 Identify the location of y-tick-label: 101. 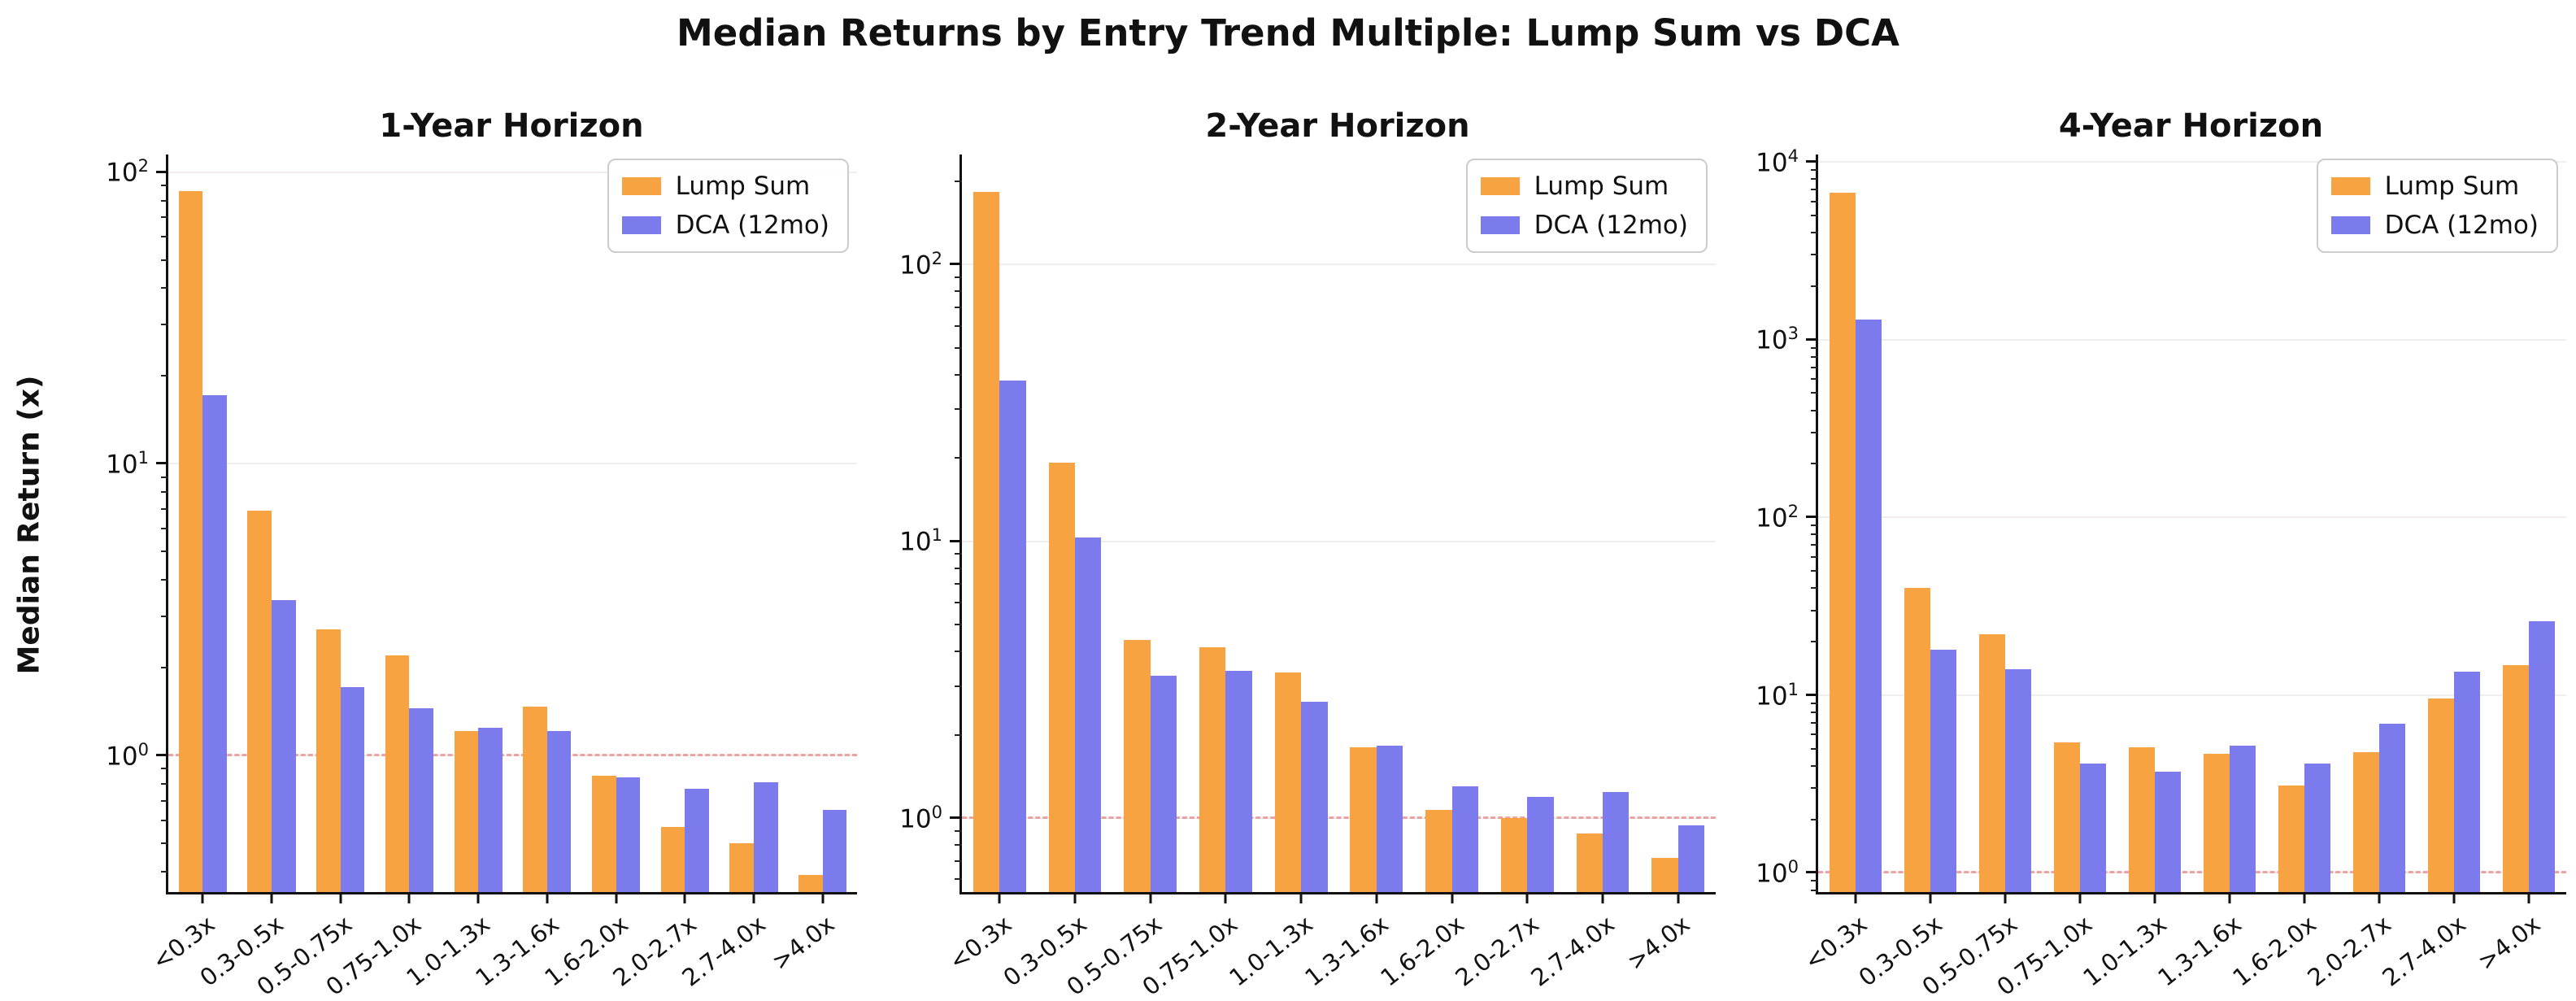
(1778, 695).